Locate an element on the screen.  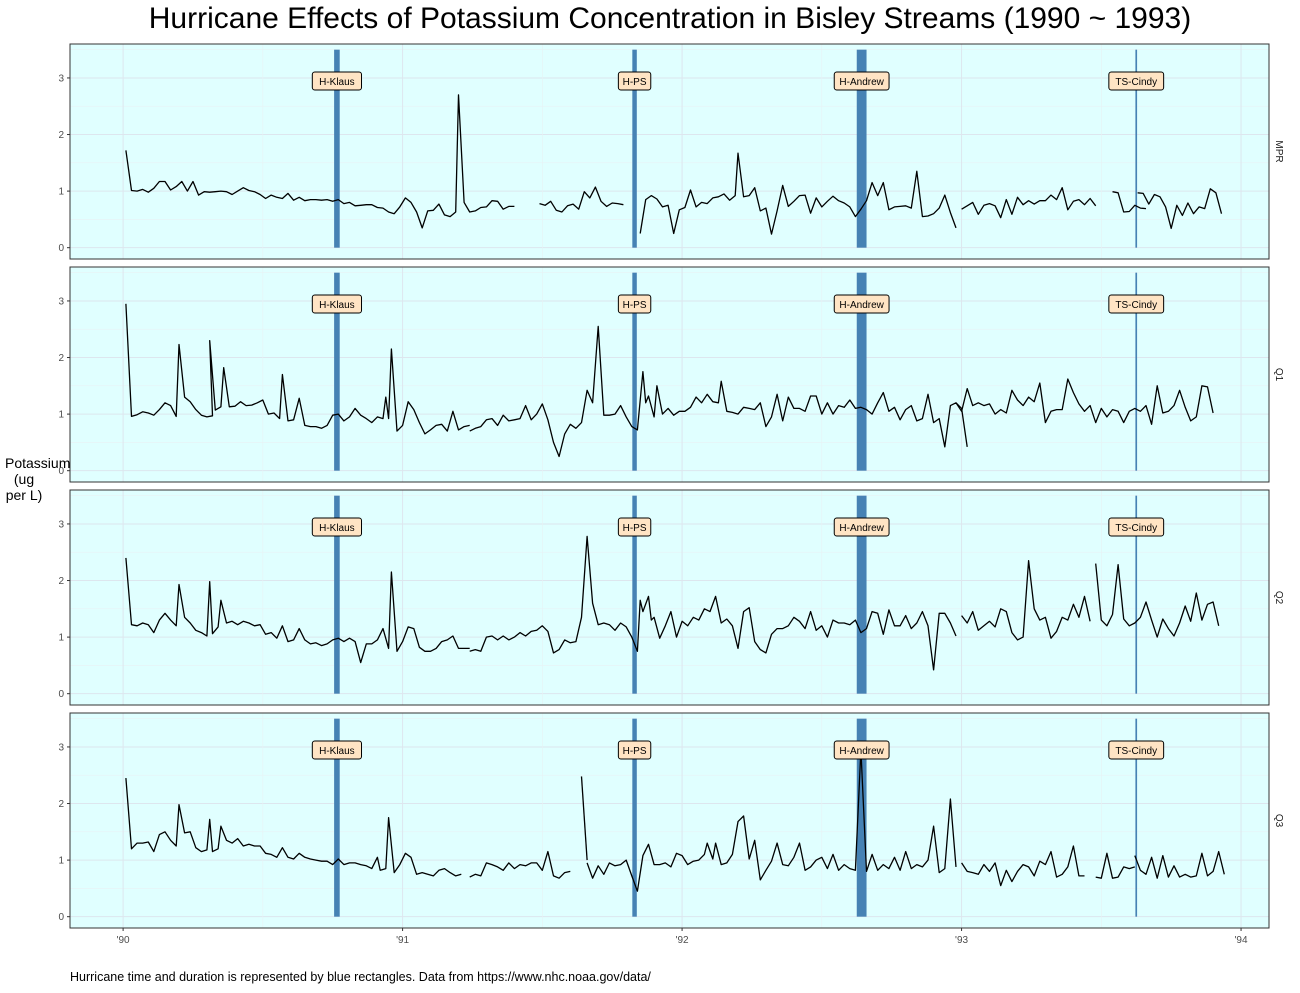
x-tick-label: '90 is located at coordinates (123, 940).